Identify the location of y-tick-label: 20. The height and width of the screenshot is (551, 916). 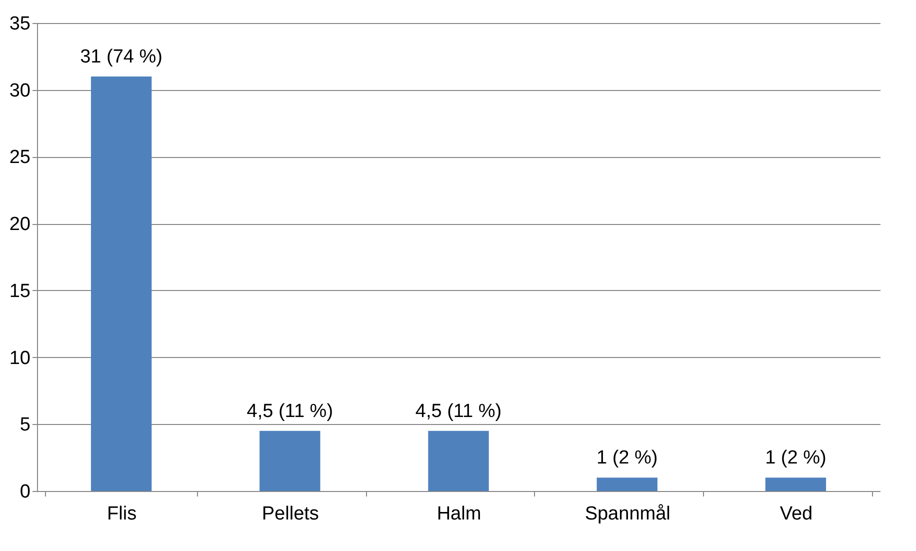
(19, 225).